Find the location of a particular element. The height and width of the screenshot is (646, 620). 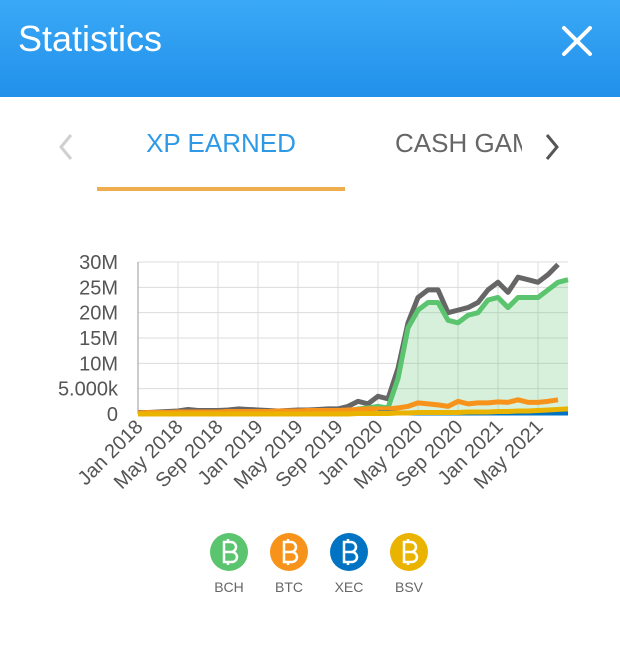

legend-item: XEC is located at coordinates (349, 564).